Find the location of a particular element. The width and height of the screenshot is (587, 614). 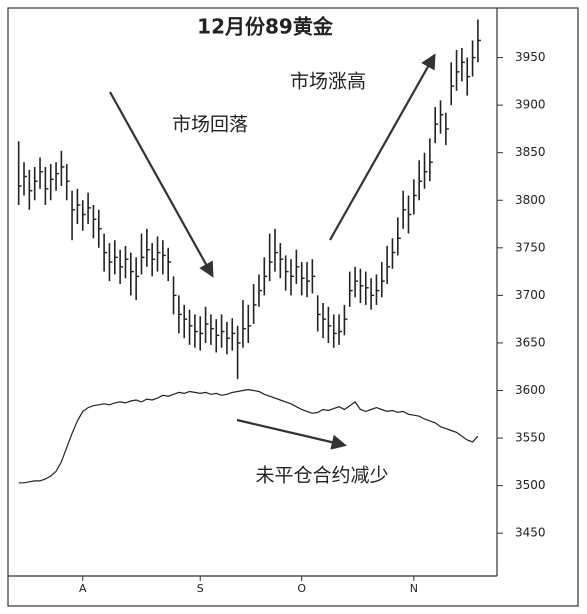

y-tick-label: 3750 is located at coordinates (530, 247).